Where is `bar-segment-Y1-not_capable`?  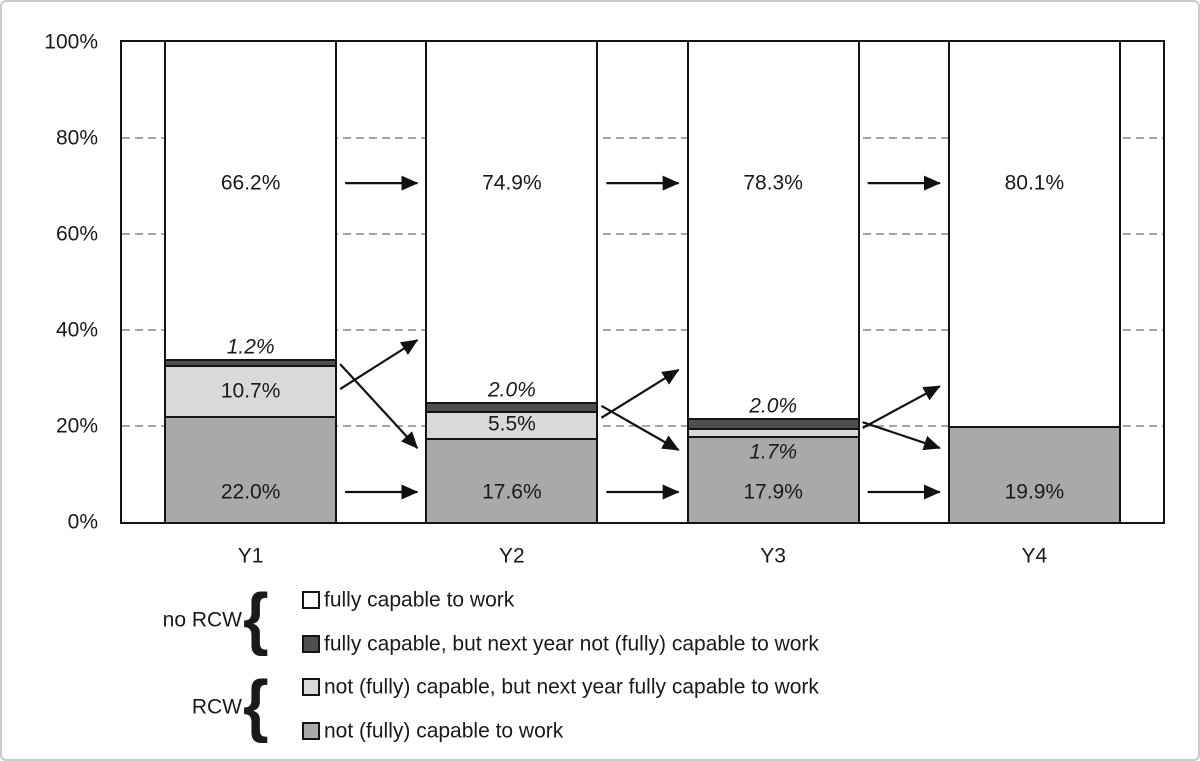
bar-segment-Y1-not_capable is located at coordinates (251, 469).